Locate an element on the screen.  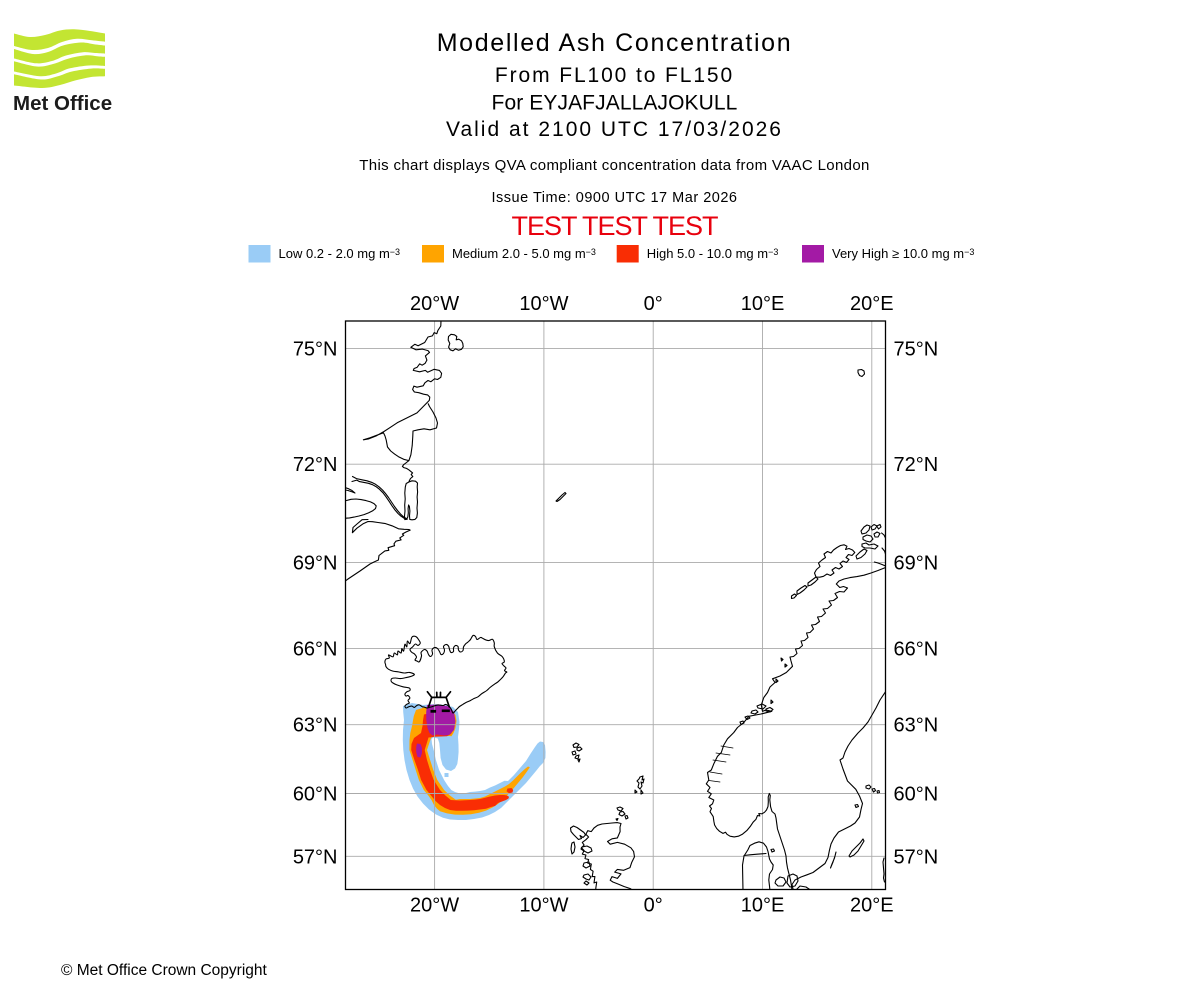
svg-text:Issue Time: 0900 UTC 17 Mar 20: Issue Time: 0900 UTC 17 Mar 2026 is located at coordinates (614, 198).